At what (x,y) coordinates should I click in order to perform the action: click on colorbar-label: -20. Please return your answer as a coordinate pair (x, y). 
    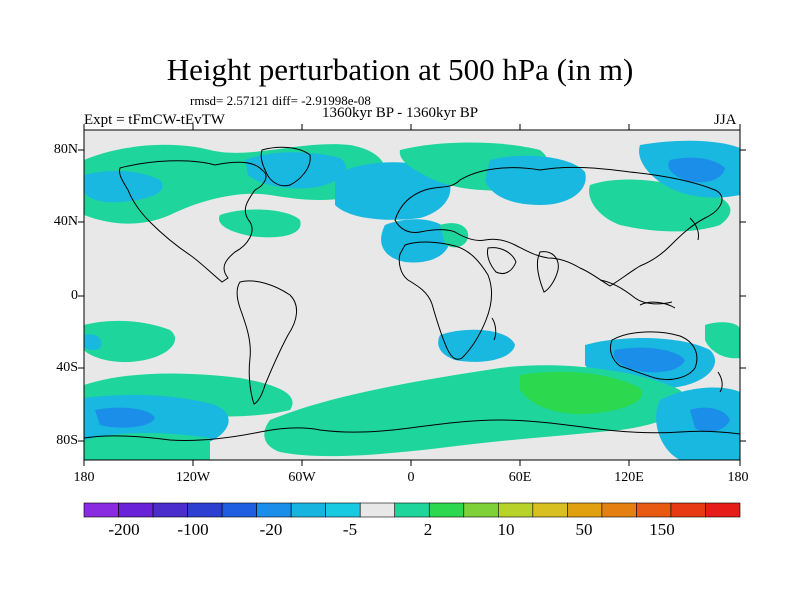
    Looking at the image, I should click on (271, 529).